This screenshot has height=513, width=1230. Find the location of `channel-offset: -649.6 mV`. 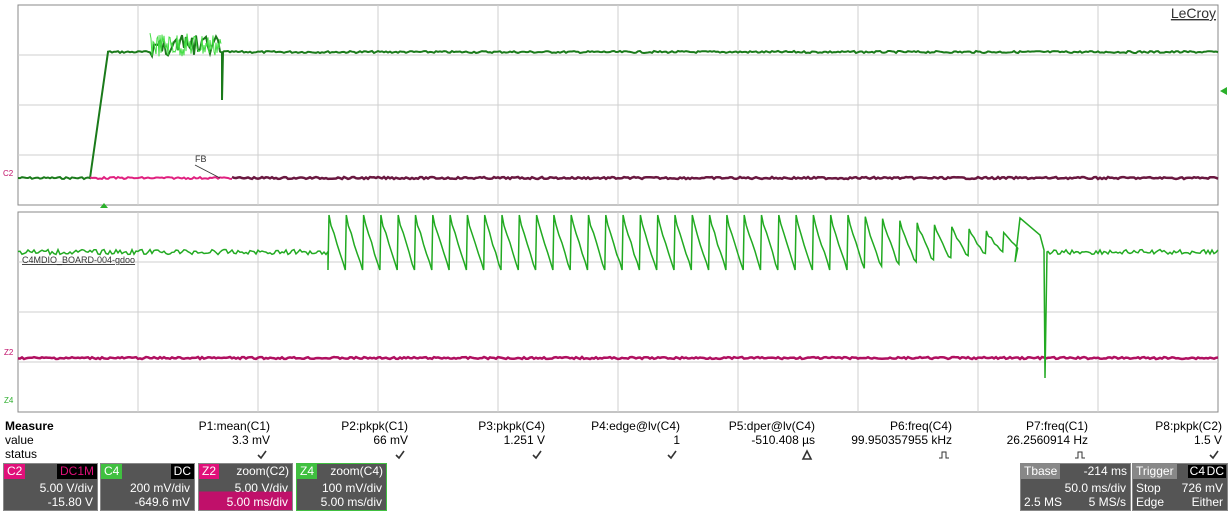

channel-offset: -649.6 mV is located at coordinates (162, 502).